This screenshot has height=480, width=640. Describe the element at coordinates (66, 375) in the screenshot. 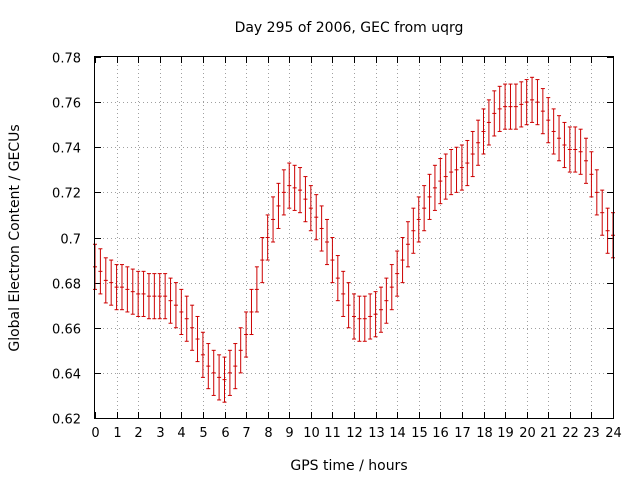

I see `y-tick-label: 0.64` at that location.